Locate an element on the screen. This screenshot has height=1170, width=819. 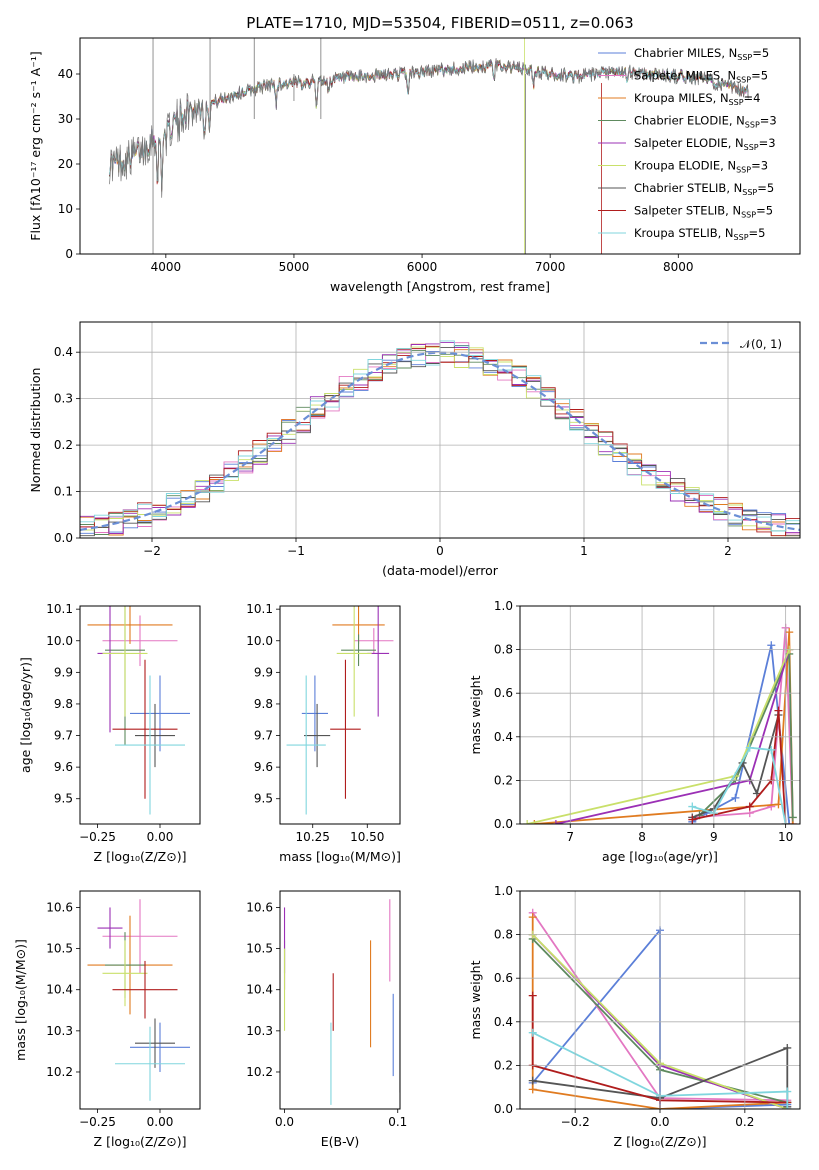
normal-legend-label: 𝒩(0, 1) is located at coordinates (761, 344).